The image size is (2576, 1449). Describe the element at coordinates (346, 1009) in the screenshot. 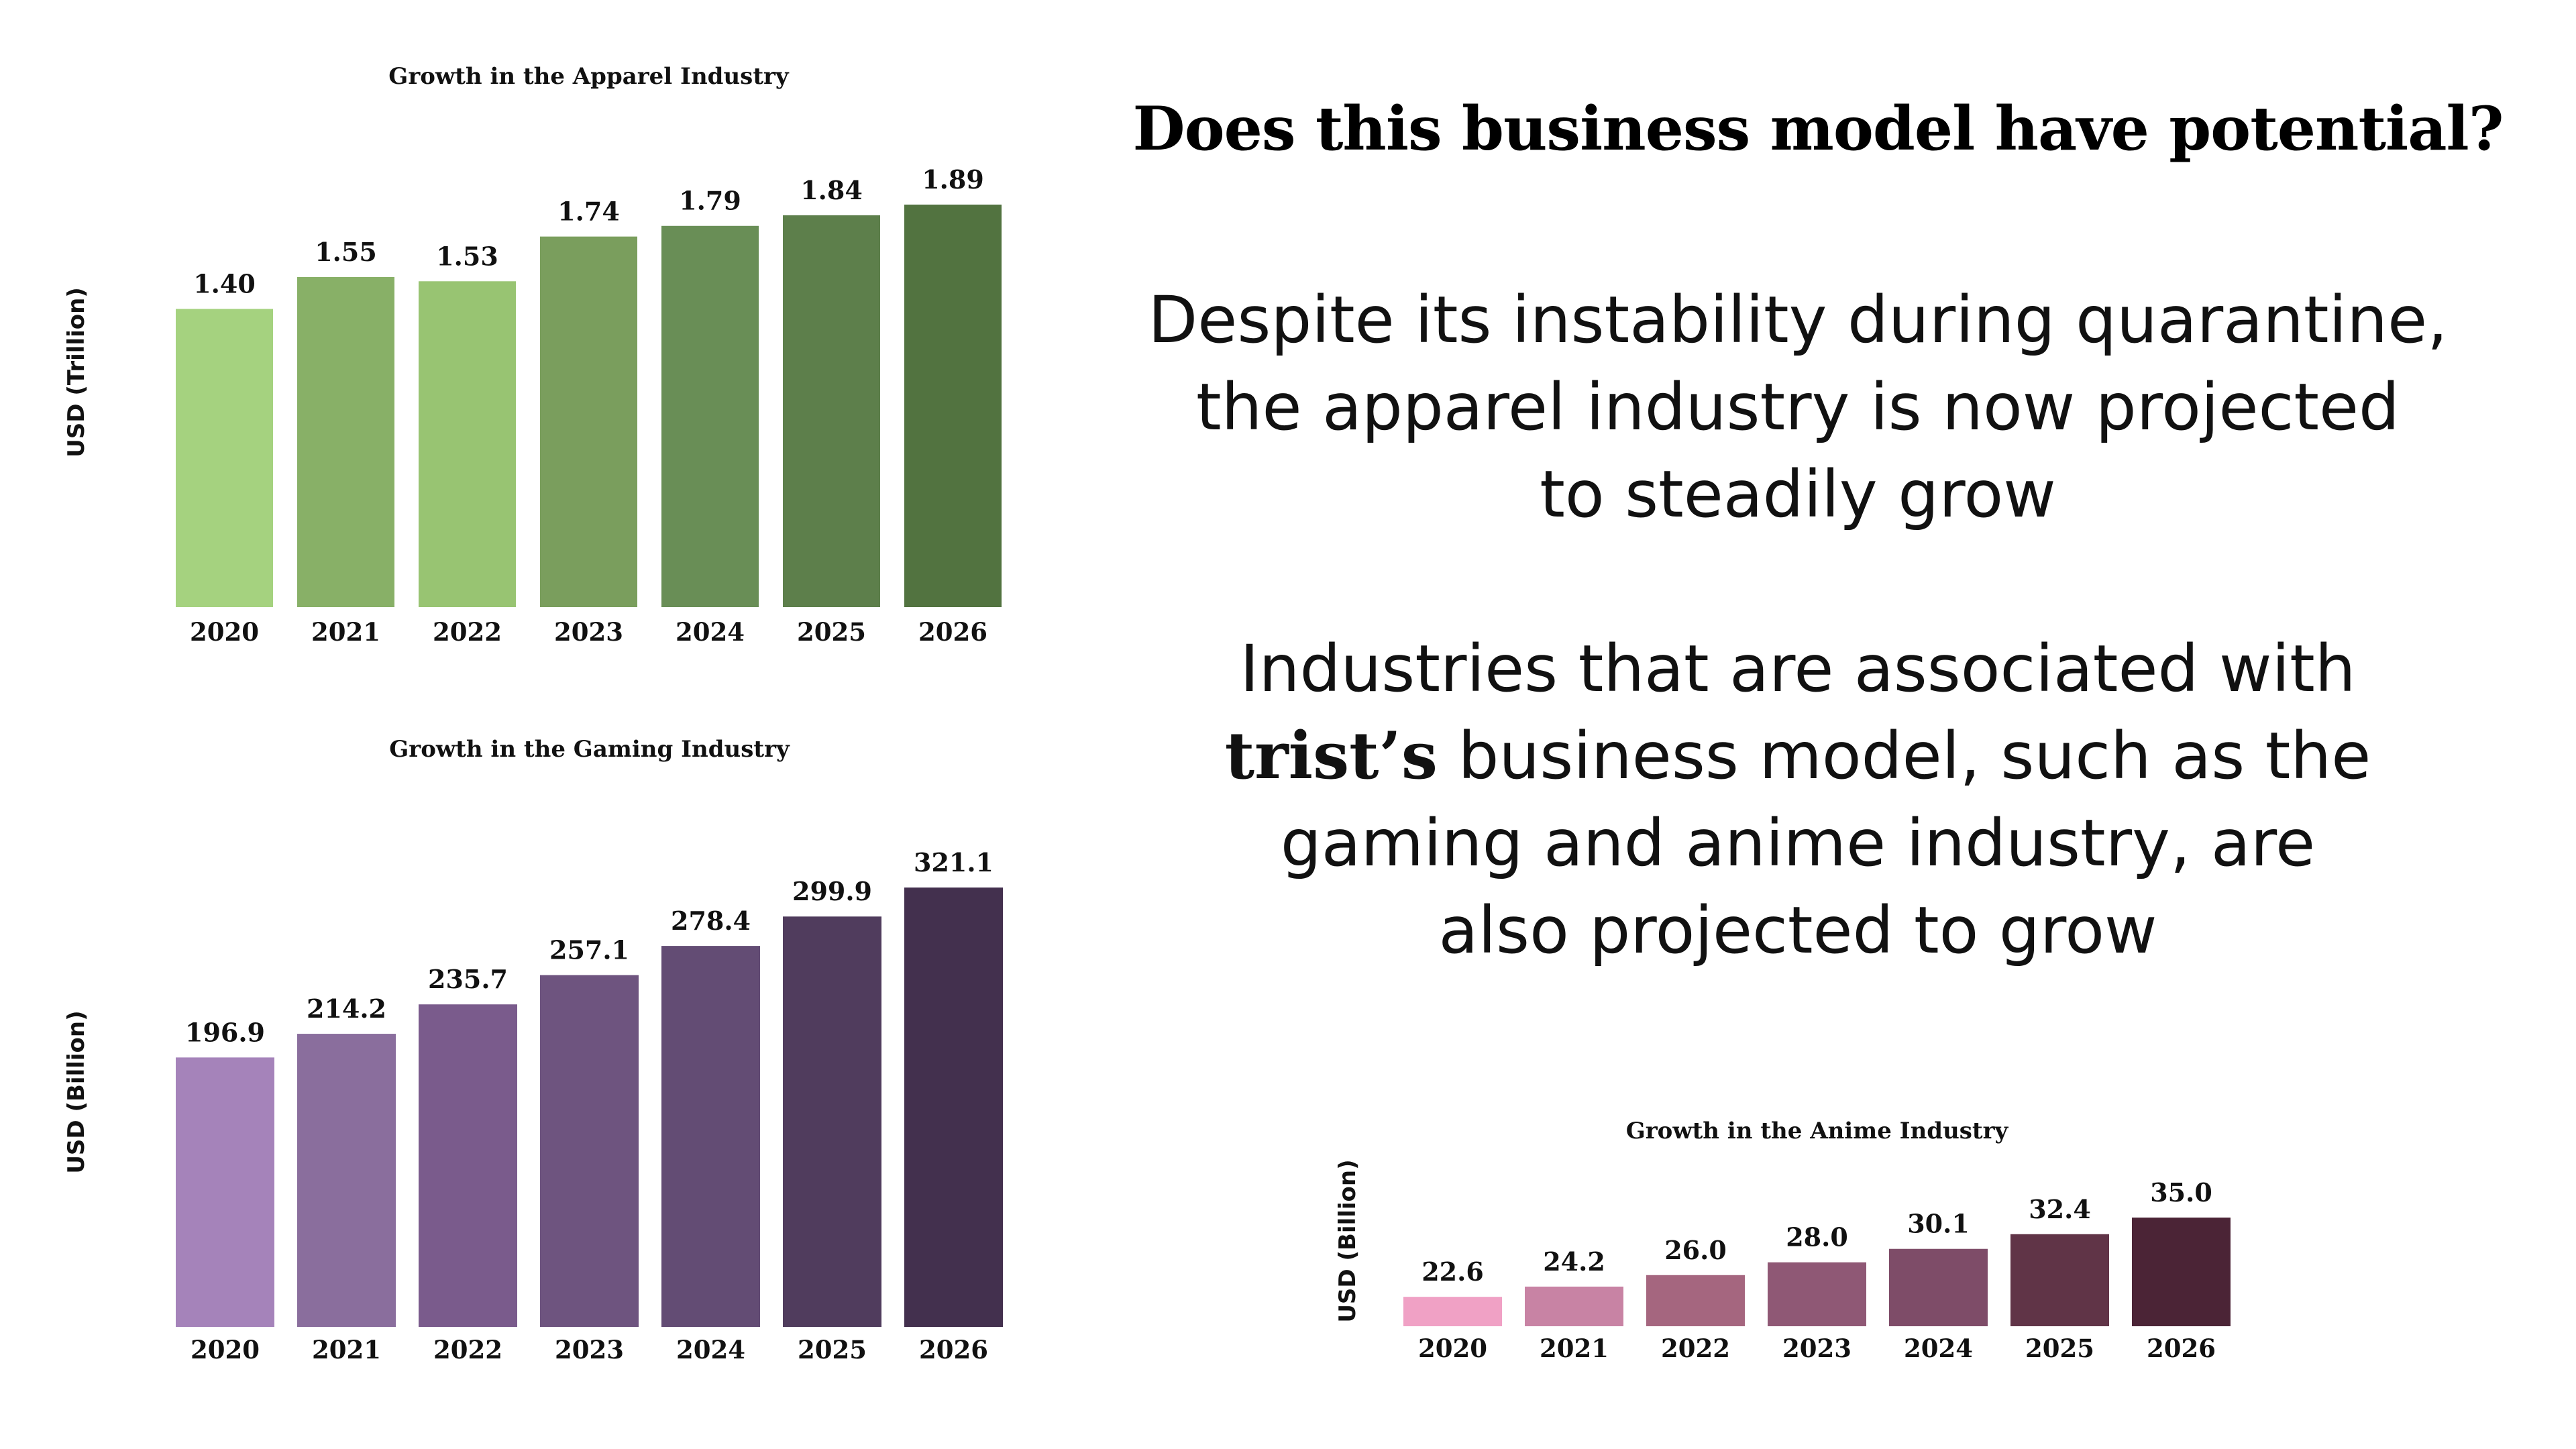

I see `data-label-2021: 214.2` at that location.